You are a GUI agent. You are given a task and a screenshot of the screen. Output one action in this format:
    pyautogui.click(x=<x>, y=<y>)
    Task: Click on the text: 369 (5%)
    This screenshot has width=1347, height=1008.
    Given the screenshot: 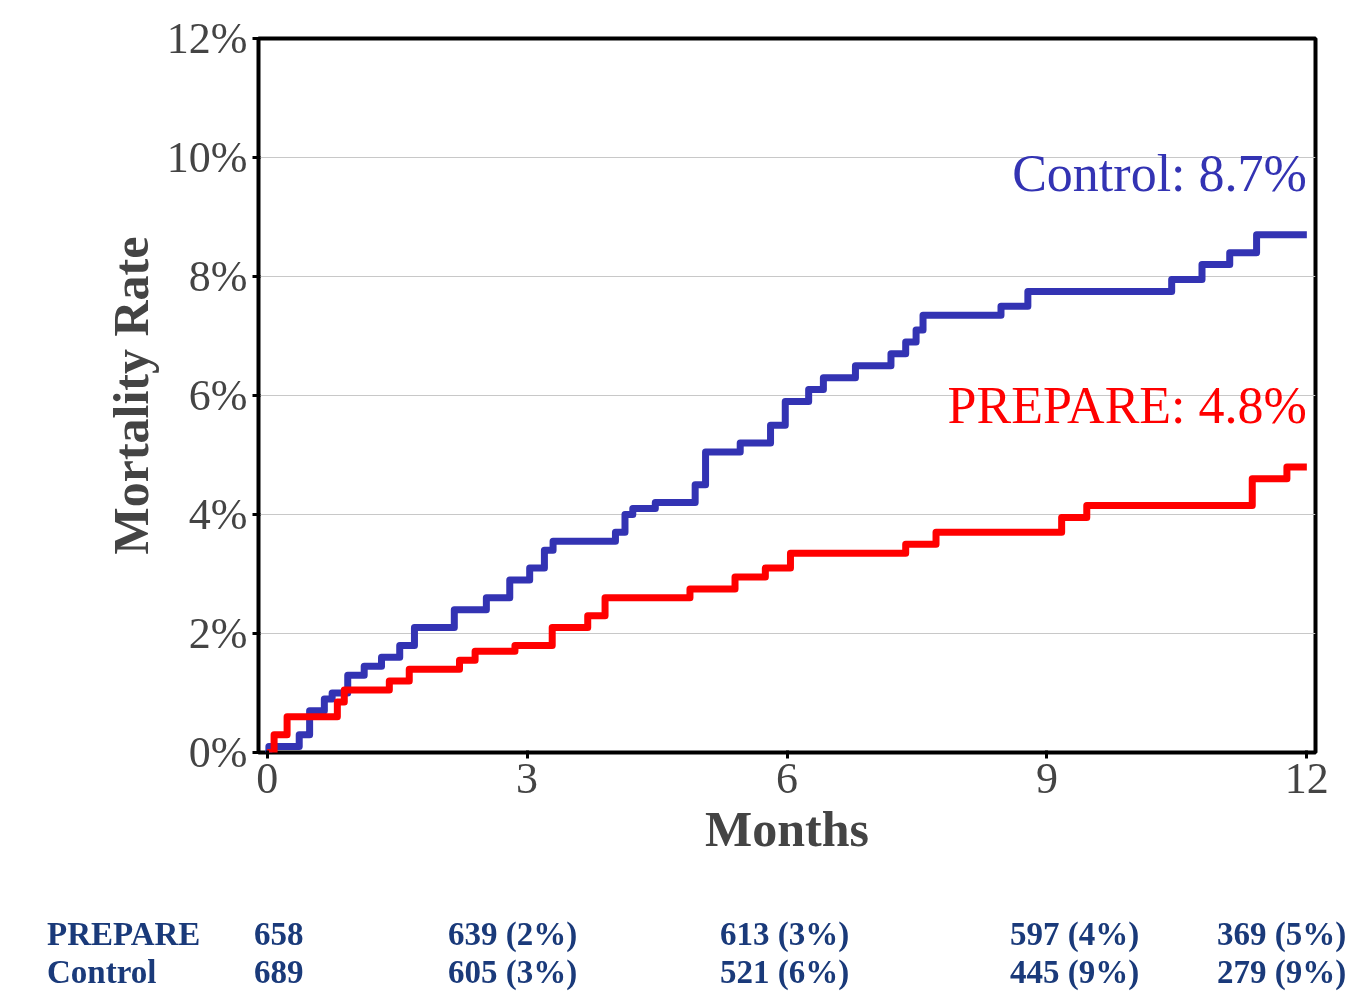 What is the action you would take?
    pyautogui.click(x=1282, y=933)
    